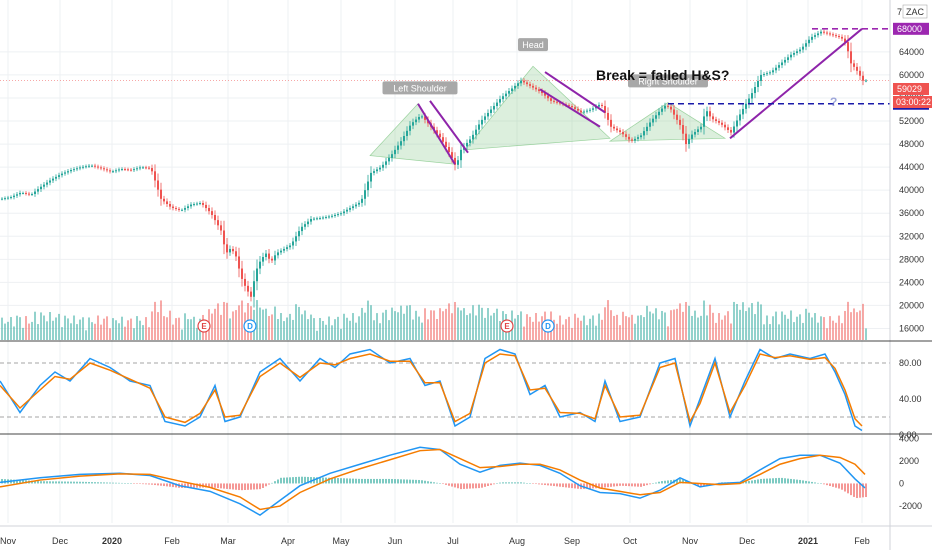 This screenshot has height=550, width=932. Describe the element at coordinates (911, 259) in the screenshot. I see `price-tick-label: 28000` at that location.